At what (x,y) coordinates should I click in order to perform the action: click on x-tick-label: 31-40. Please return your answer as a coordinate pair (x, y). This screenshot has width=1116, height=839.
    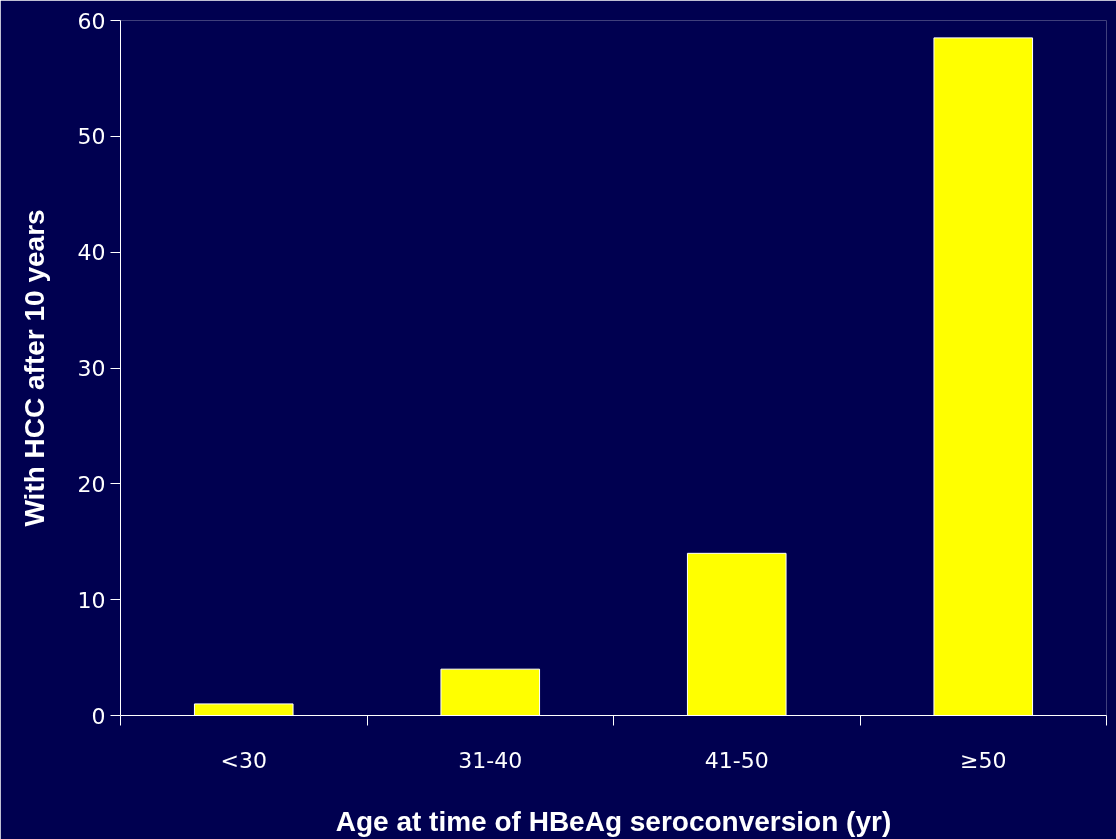
    Looking at the image, I should click on (490, 760).